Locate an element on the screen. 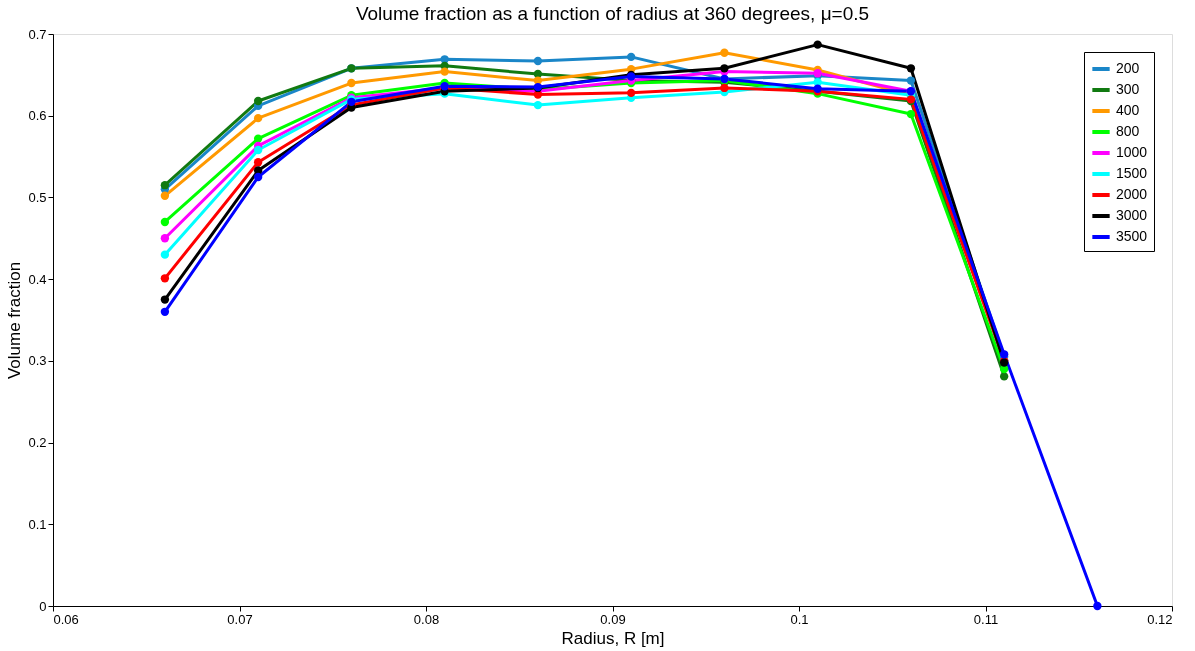 Image resolution: width=1195 pixels, height=651 pixels. y-tick-label: 0 is located at coordinates (43, 606).